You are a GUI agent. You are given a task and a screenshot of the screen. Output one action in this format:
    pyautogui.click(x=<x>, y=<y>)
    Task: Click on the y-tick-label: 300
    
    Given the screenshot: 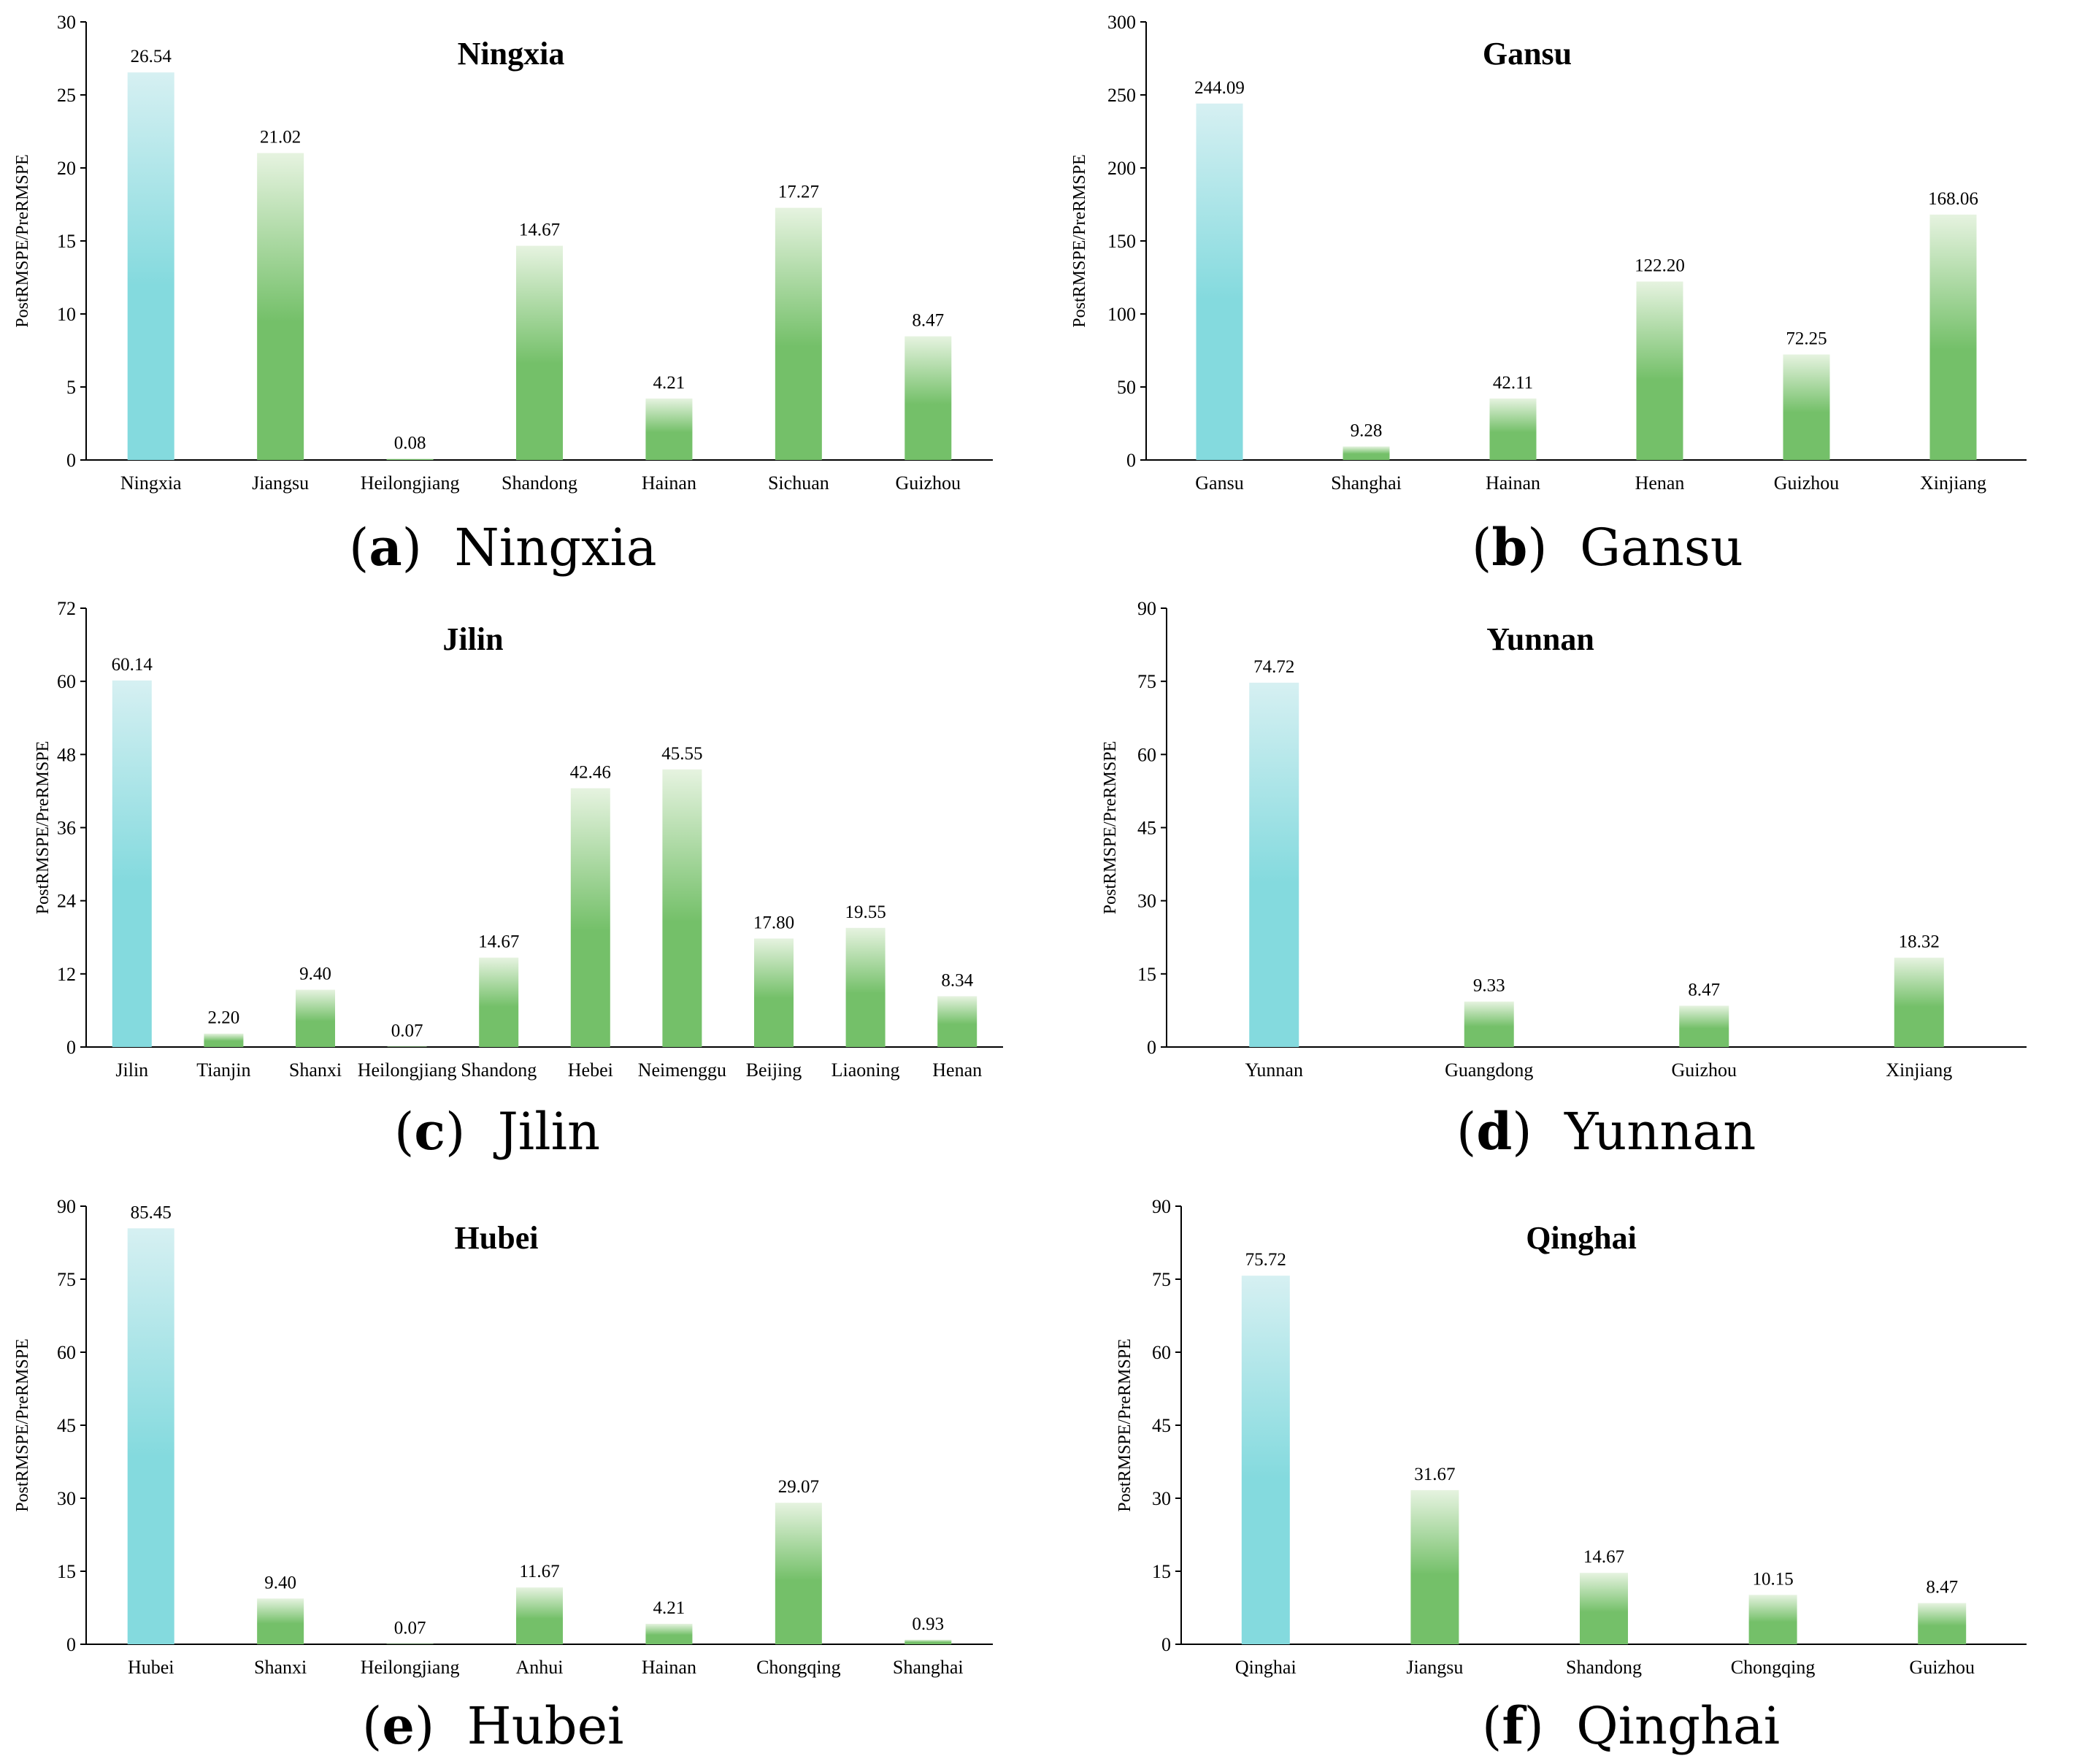 What is the action you would take?
    pyautogui.click(x=1121, y=22)
    